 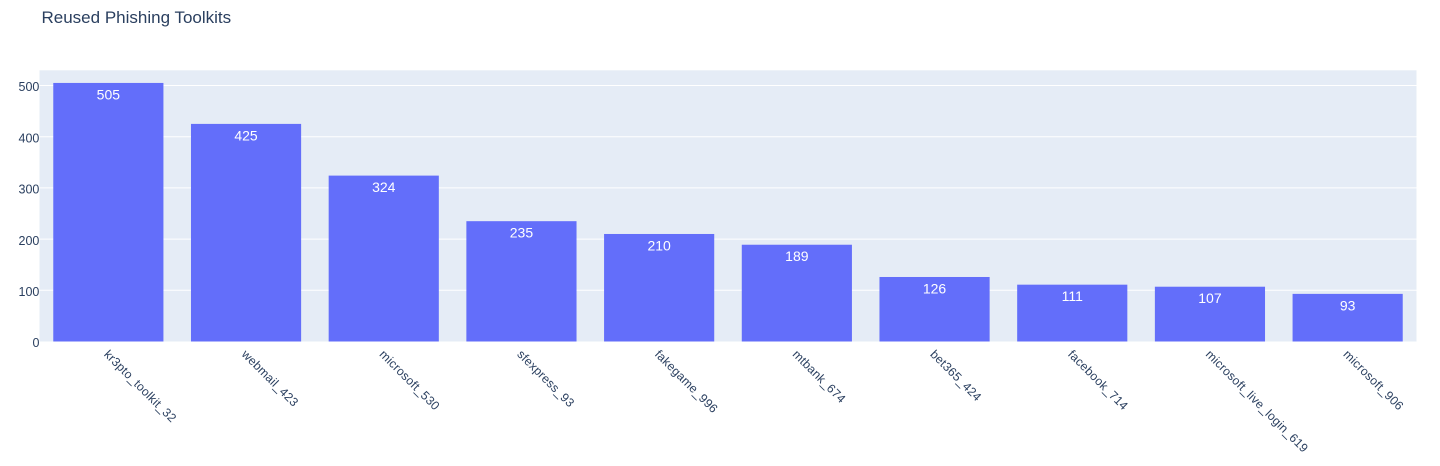 I want to click on svg-text: 300, so click(x=29, y=190).